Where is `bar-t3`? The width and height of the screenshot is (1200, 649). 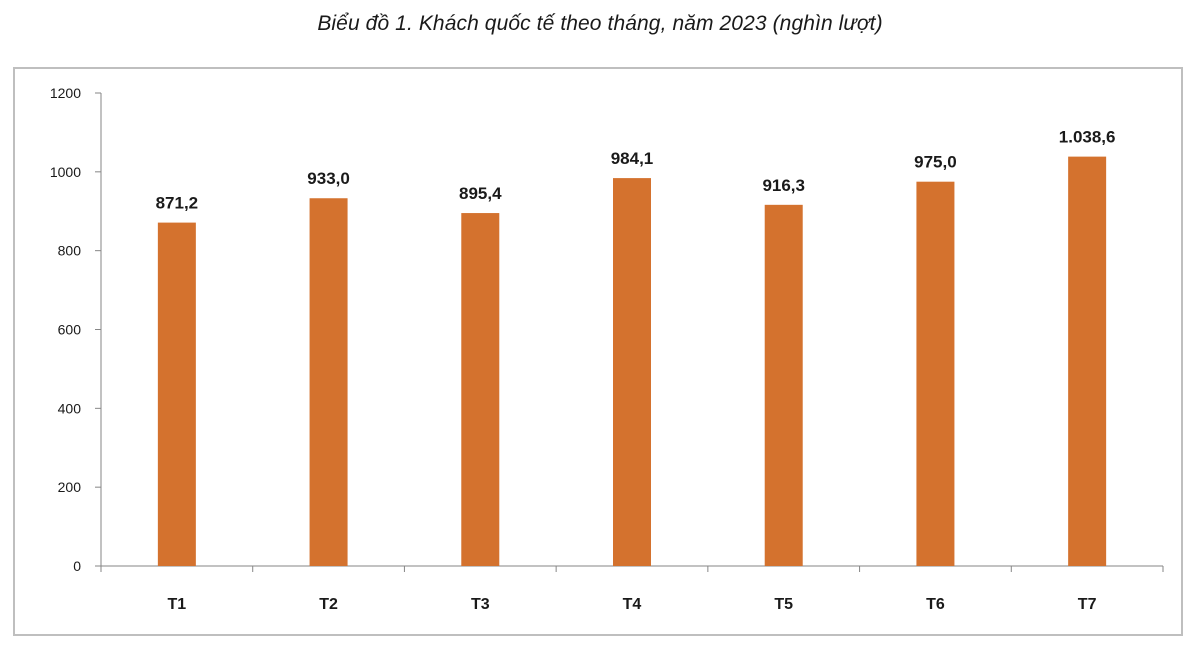
bar-t3 is located at coordinates (480, 389).